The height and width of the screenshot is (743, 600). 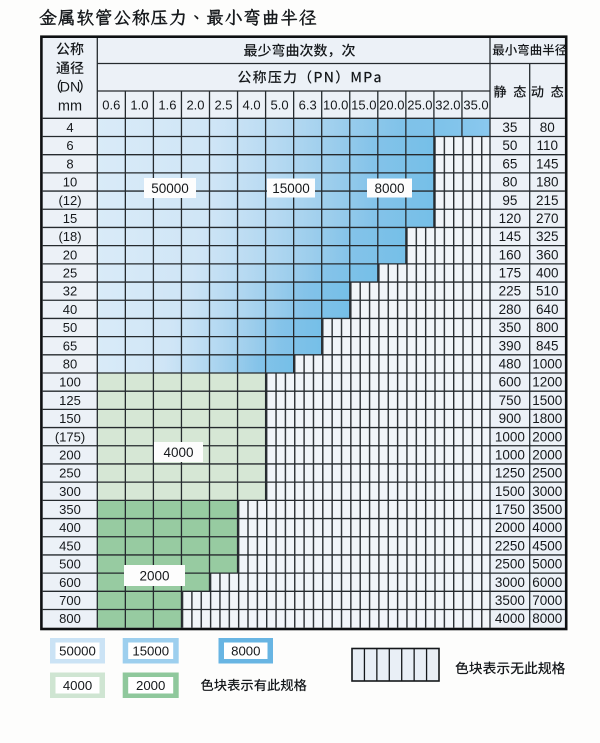 I want to click on svg-text: 280, so click(x=510, y=309).